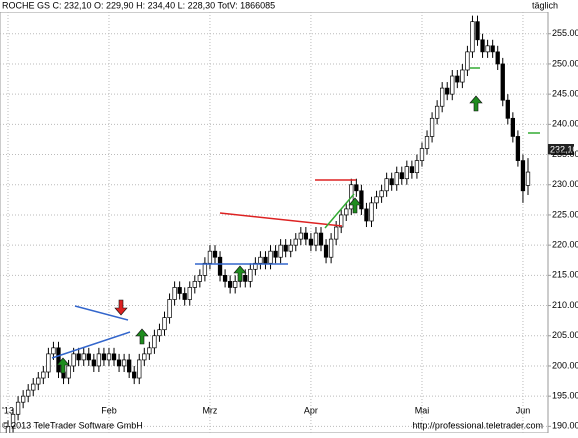 The width and height of the screenshot is (578, 438). What do you see at coordinates (311, 410) in the screenshot?
I see `x-tick-label: Apr` at bounding box center [311, 410].